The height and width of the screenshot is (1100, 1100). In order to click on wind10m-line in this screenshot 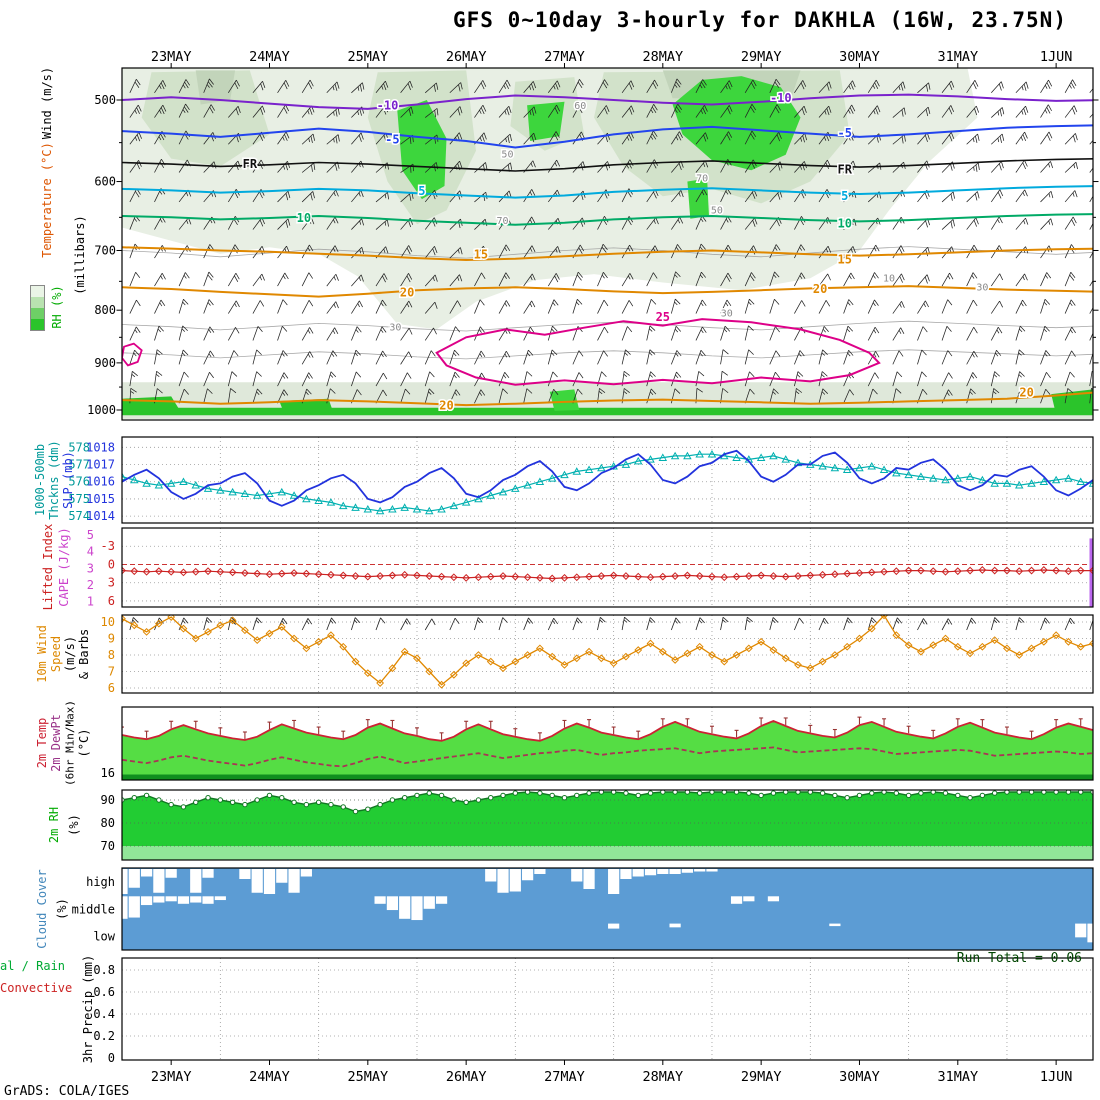, I will do `click(607, 650)`.